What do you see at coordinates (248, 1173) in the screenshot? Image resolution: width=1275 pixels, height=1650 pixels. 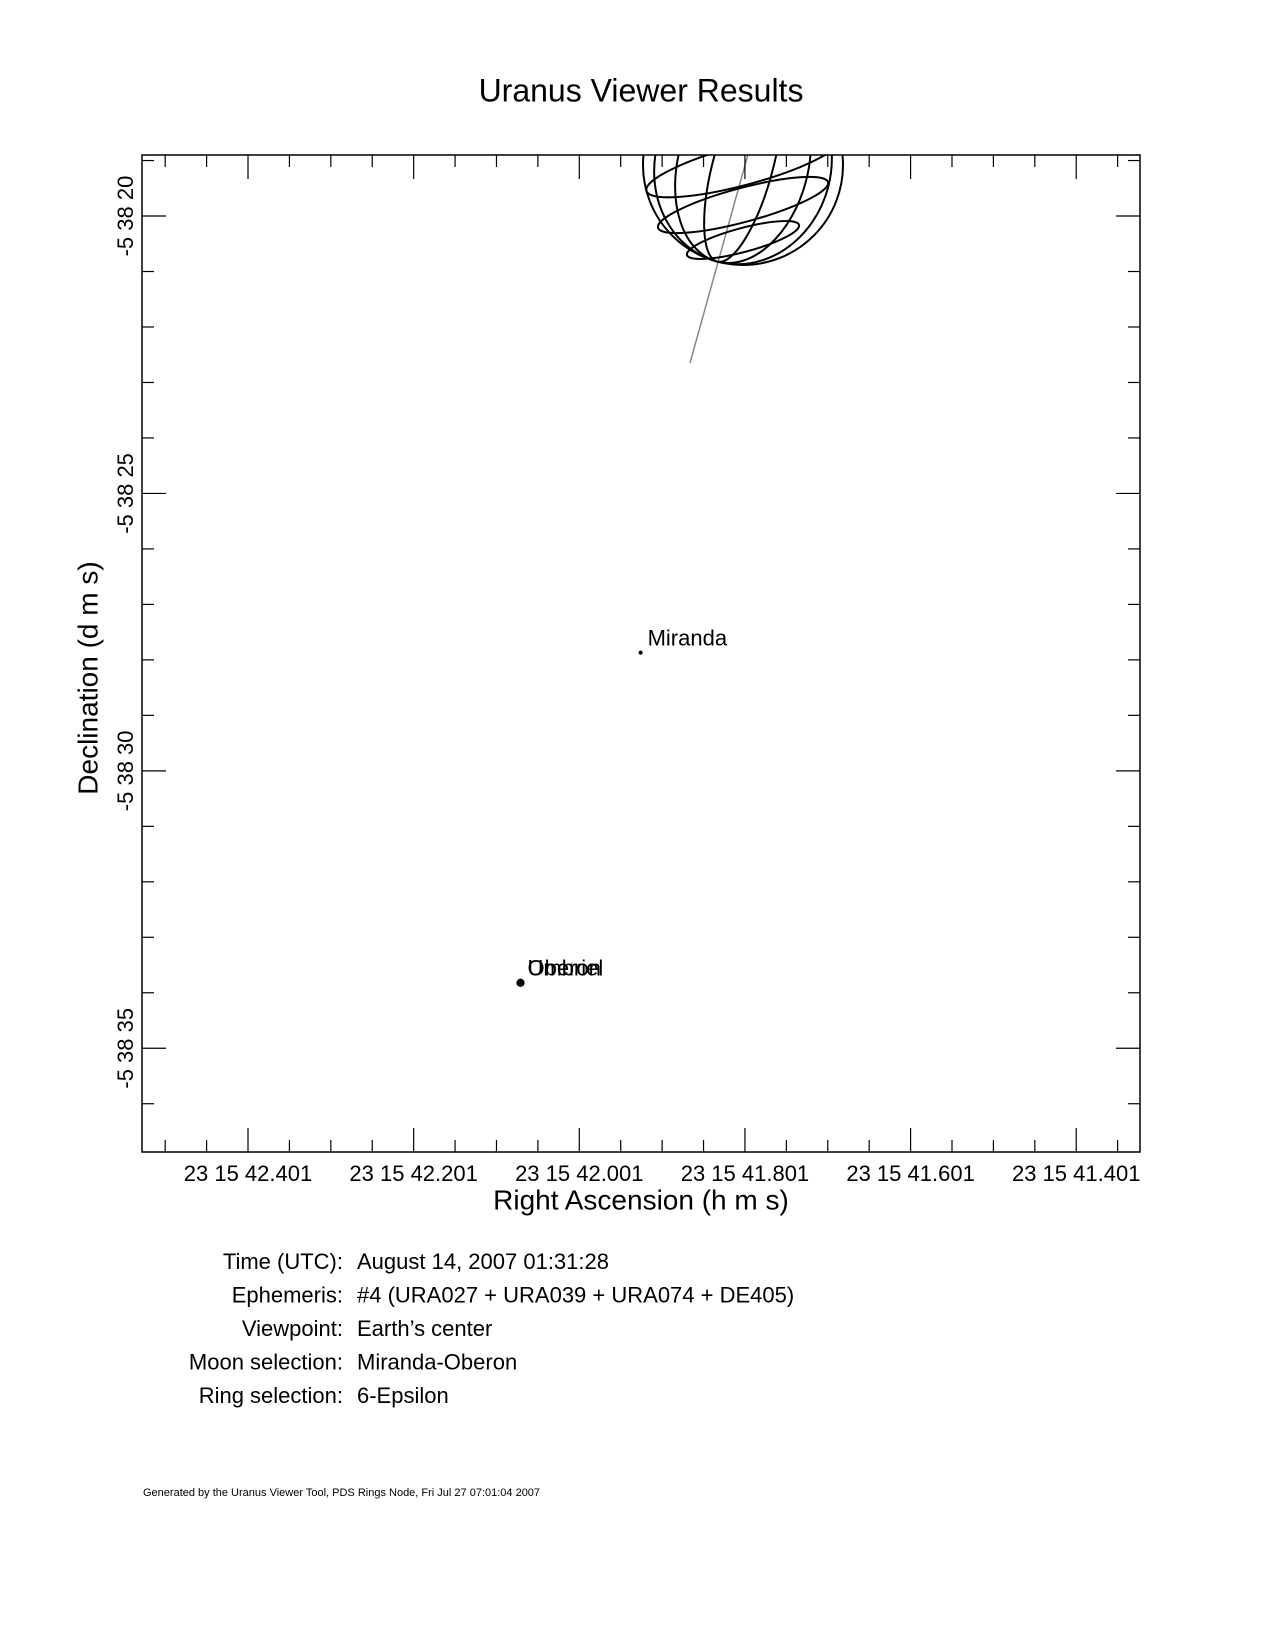 I see `x-tick-label: 23 15 42.401` at bounding box center [248, 1173].